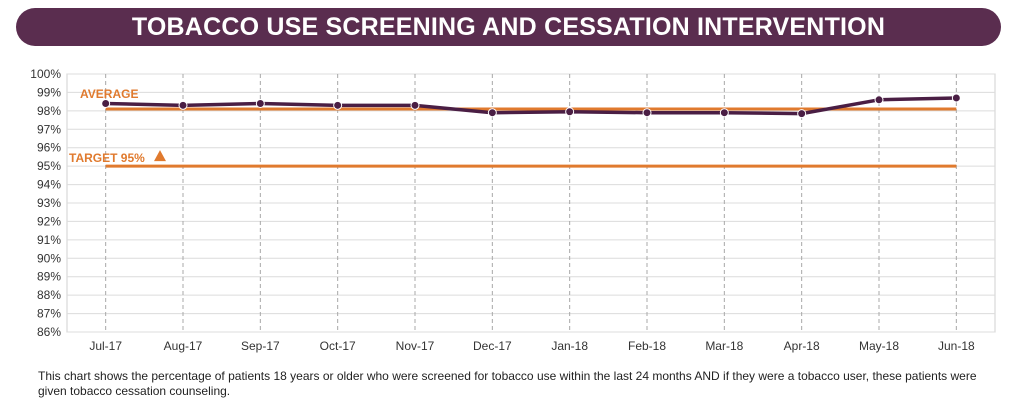 Image resolution: width=1024 pixels, height=405 pixels. What do you see at coordinates (49, 314) in the screenshot?
I see `y-tick-label: 87%` at bounding box center [49, 314].